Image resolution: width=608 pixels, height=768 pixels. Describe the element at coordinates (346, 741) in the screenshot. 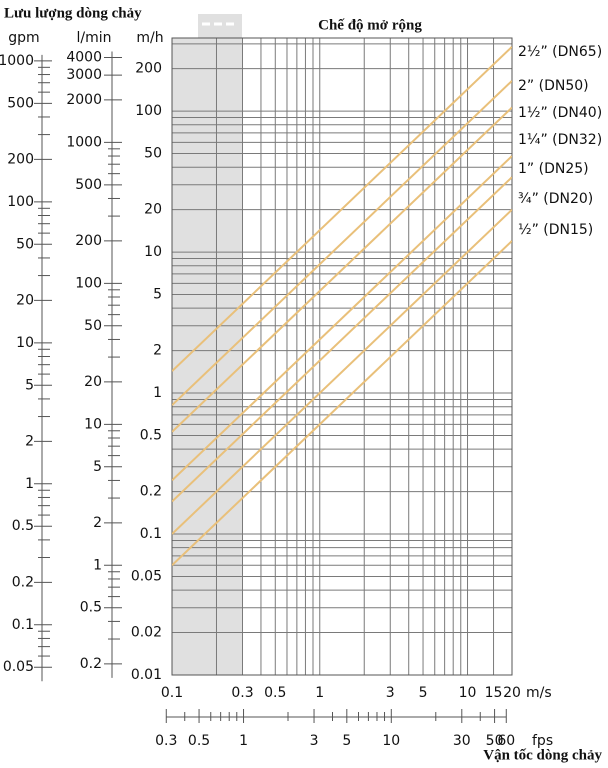

I see `fps-tick-label: 5` at that location.